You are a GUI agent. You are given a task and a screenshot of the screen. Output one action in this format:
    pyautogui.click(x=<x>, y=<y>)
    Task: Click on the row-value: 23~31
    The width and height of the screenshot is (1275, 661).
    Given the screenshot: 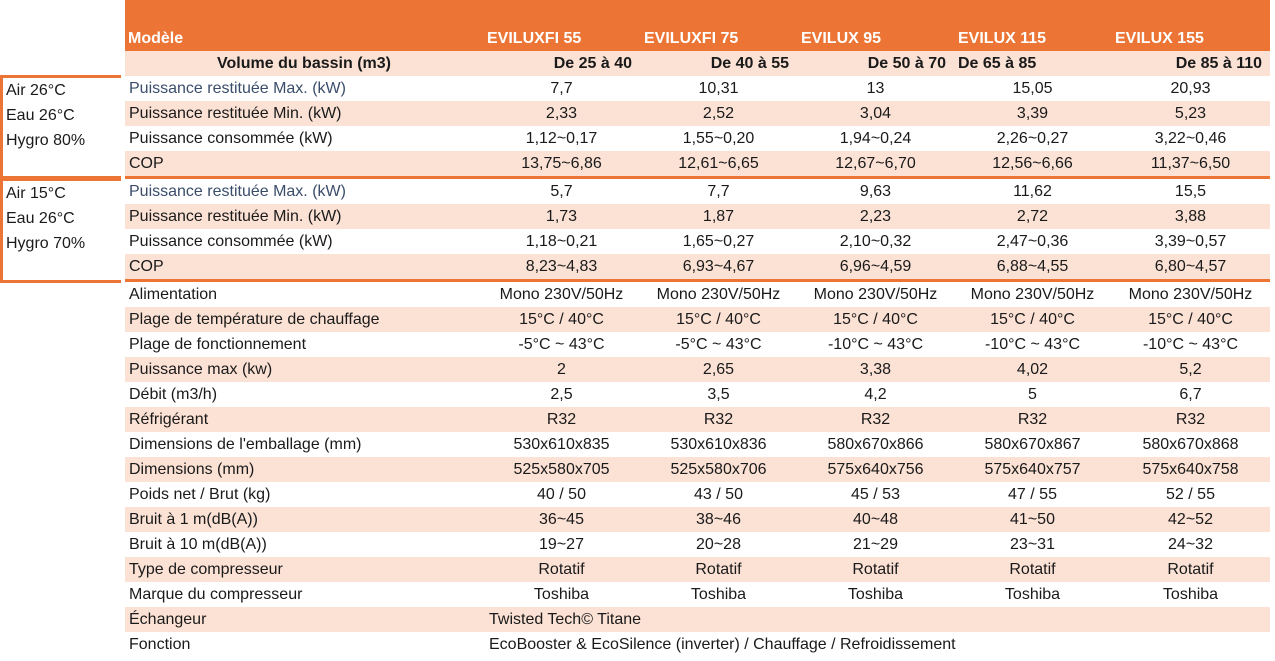 What is the action you would take?
    pyautogui.click(x=1032, y=544)
    